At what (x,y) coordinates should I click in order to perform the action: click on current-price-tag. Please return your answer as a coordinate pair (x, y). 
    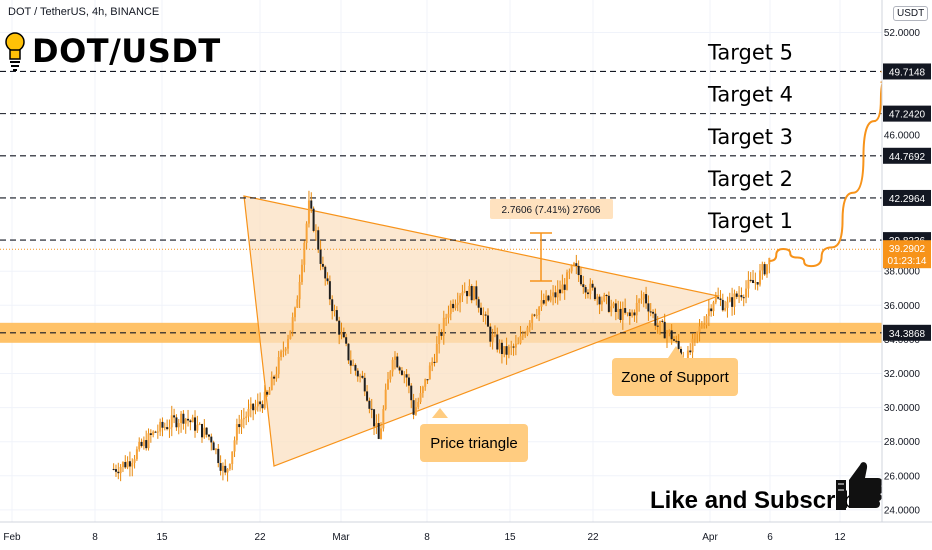
    Looking at the image, I should click on (907, 254).